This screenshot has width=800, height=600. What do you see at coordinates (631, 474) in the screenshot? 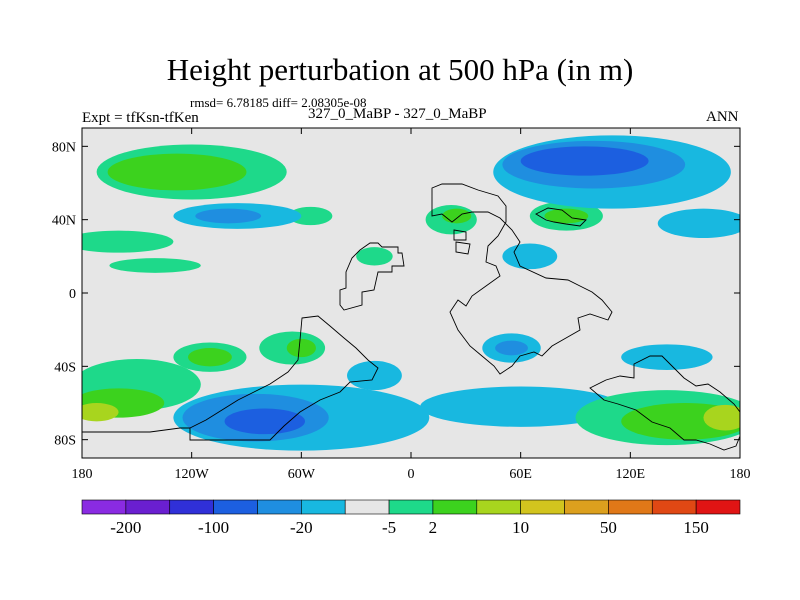
I see `x-tick-label: 120E` at bounding box center [631, 474].